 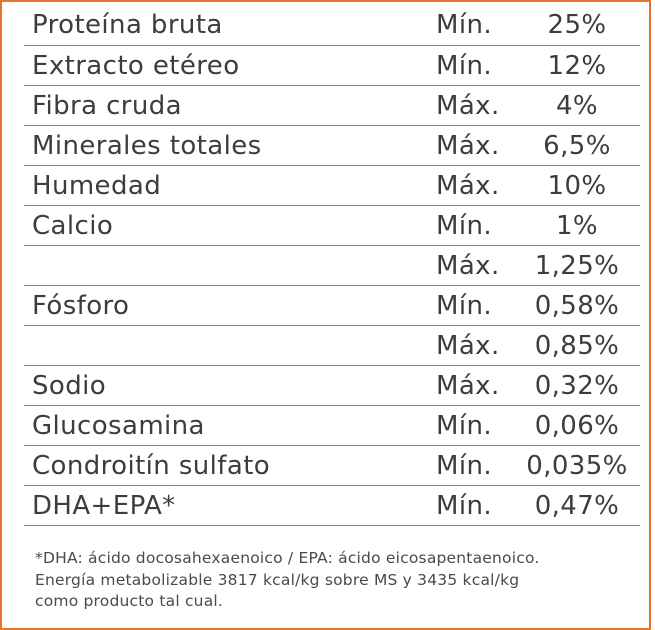 What do you see at coordinates (577, 226) in the screenshot?
I see `nutrient-value: 1%` at bounding box center [577, 226].